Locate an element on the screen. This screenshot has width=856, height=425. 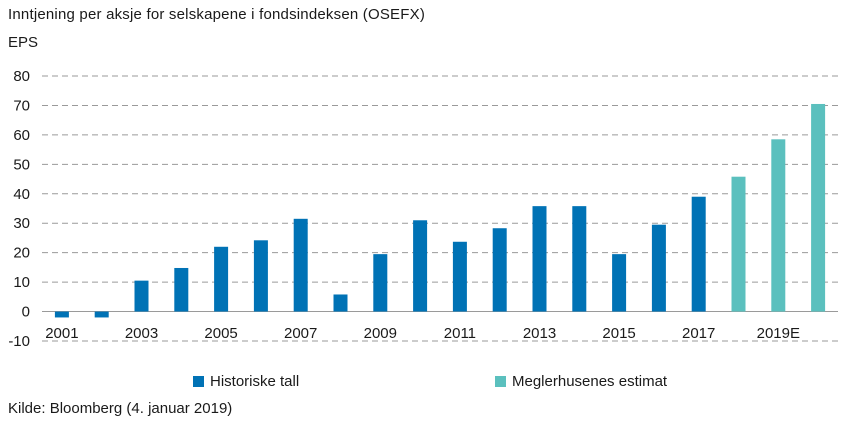
x-tick-label: 2003 is located at coordinates (141, 333).